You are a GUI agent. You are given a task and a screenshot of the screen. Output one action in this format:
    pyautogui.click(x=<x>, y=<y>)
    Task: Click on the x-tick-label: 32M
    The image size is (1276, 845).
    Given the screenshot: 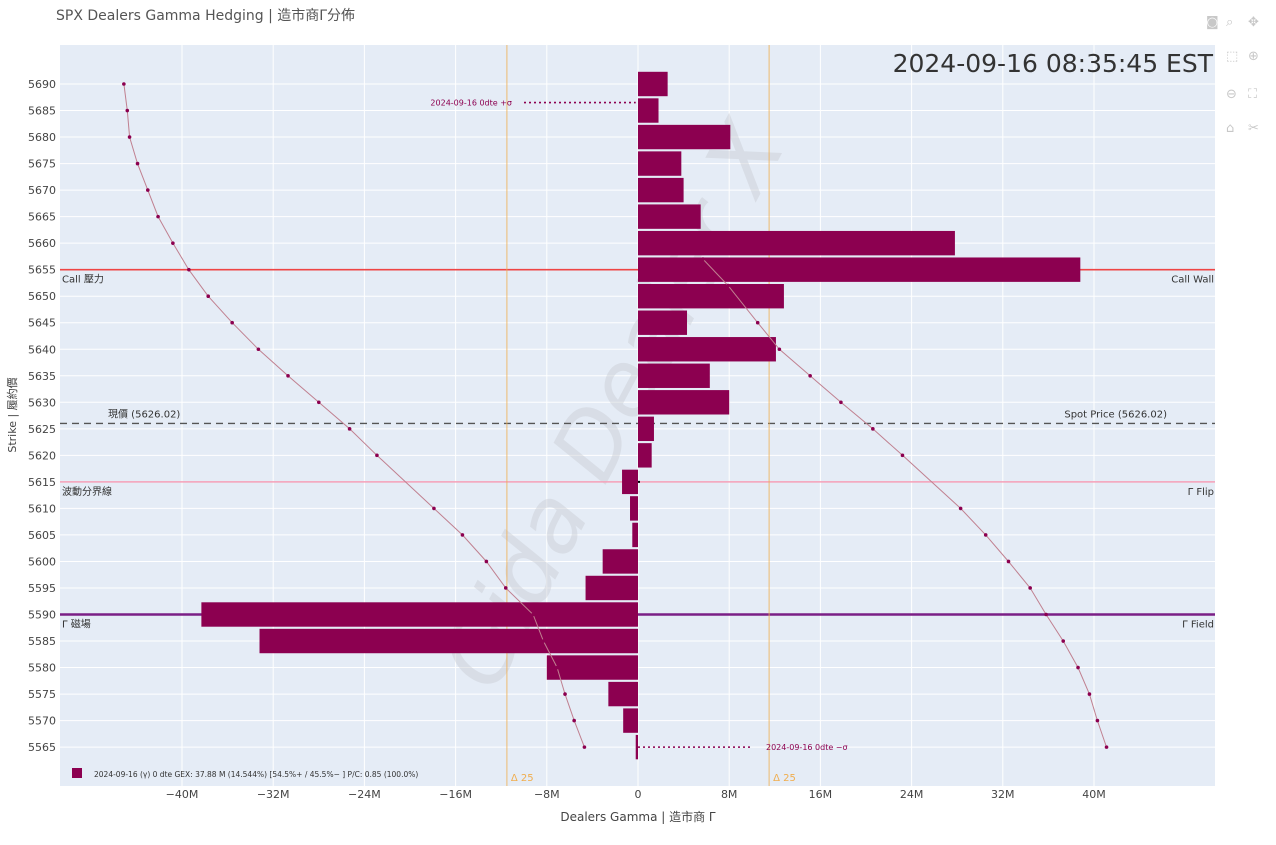 What is the action you would take?
    pyautogui.click(x=1003, y=794)
    